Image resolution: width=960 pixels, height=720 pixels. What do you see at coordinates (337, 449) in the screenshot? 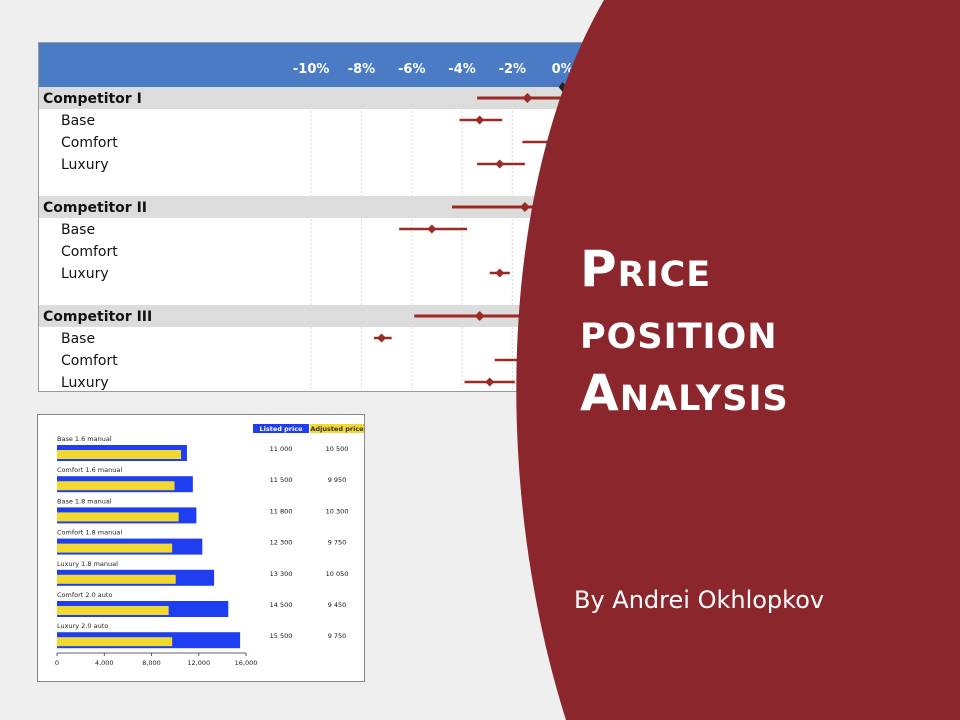
I see `adjusted-price-value: 10 500` at bounding box center [337, 449].